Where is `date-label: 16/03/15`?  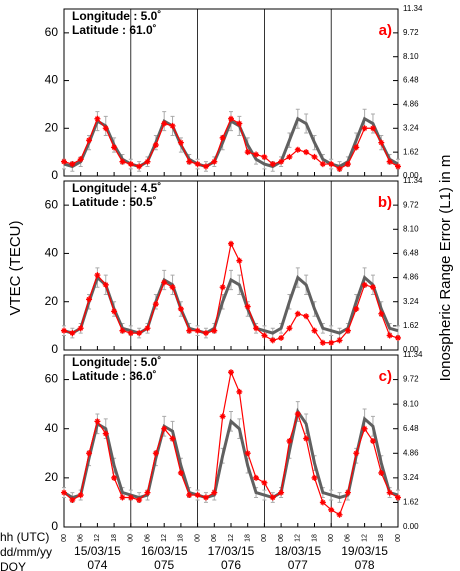
date-label: 16/03/15 is located at coordinates (164, 551).